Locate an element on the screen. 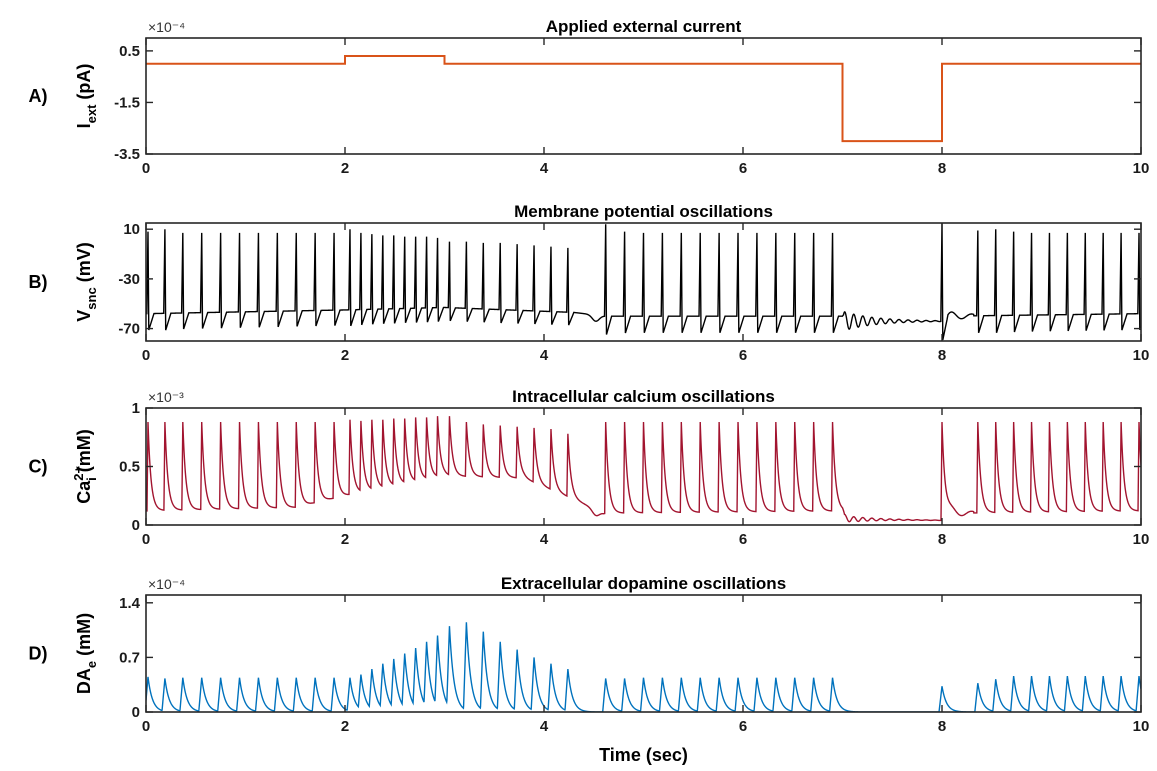 The image size is (1157, 771). y-tick-label: 10 is located at coordinates (131, 229).